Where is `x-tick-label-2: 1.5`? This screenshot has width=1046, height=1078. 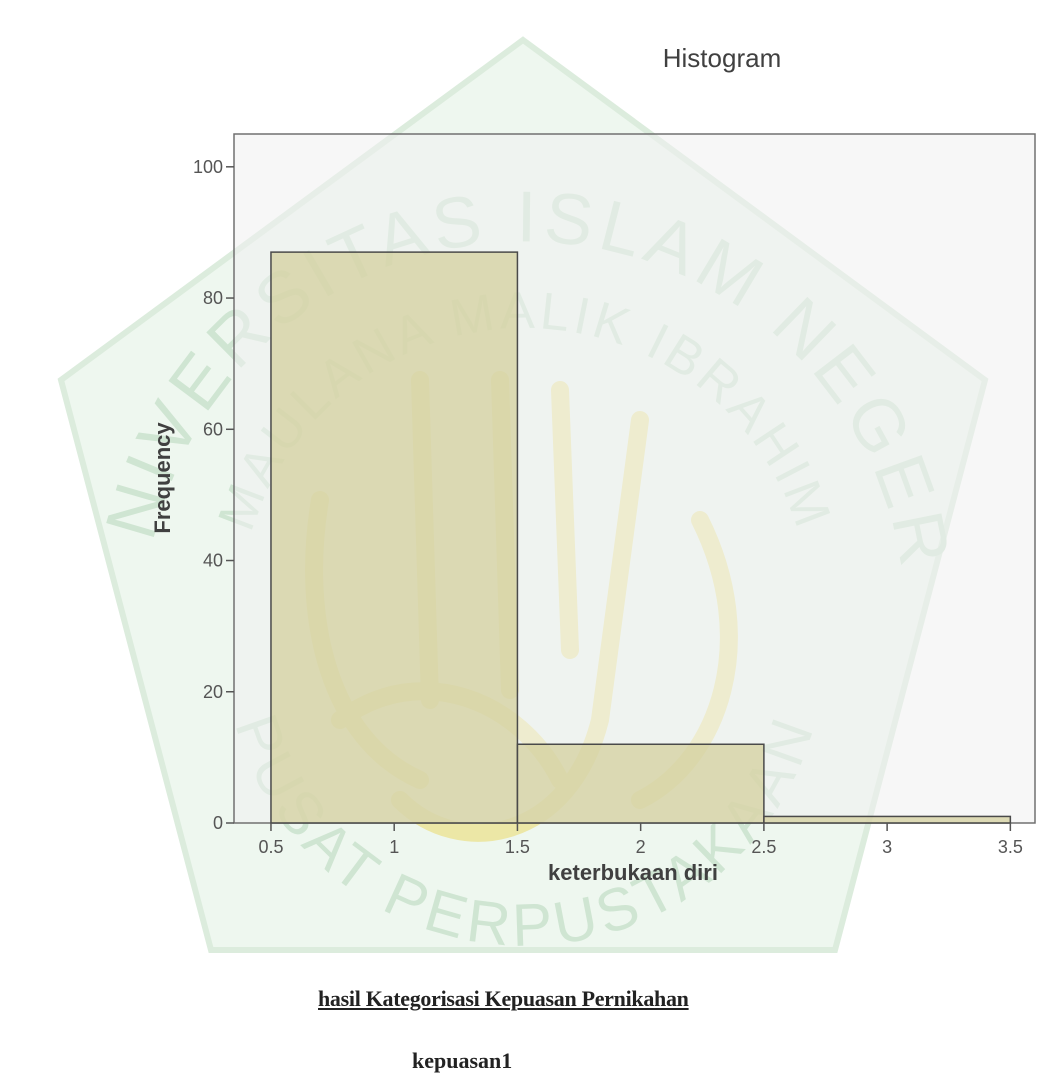 x-tick-label-2: 1.5 is located at coordinates (517, 847).